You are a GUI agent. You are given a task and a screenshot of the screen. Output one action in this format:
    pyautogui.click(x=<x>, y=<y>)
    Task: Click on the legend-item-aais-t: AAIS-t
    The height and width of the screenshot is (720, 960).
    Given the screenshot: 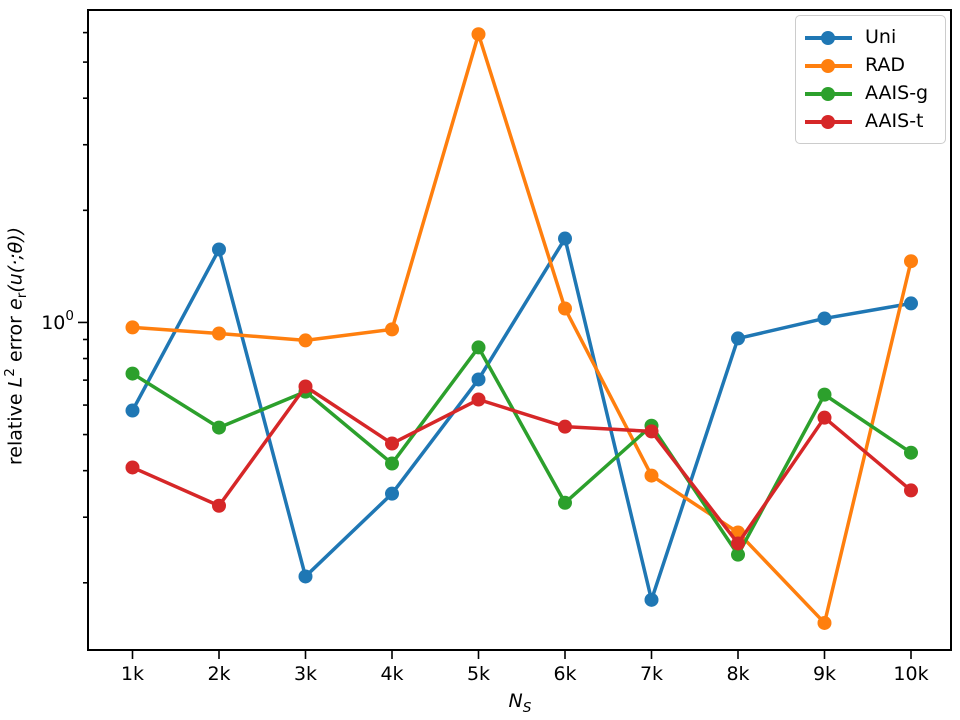 What is the action you would take?
    pyautogui.click(x=872, y=121)
    